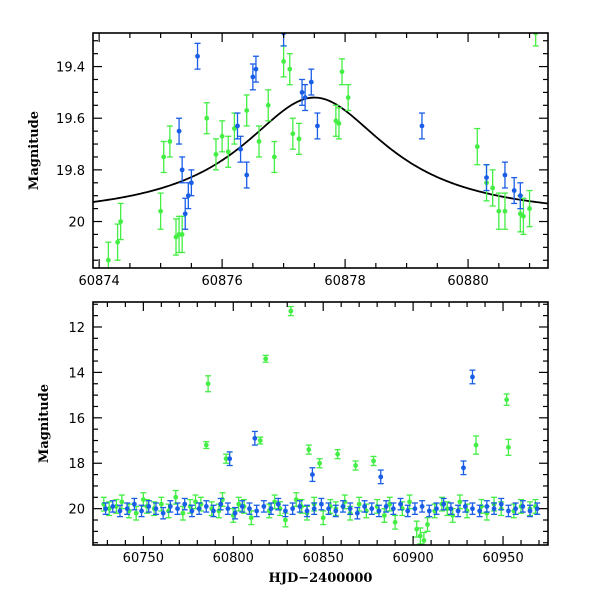 This screenshot has width=600, height=600. What do you see at coordinates (221, 281) in the screenshot?
I see `x-tick-label: 60876` at bounding box center [221, 281].